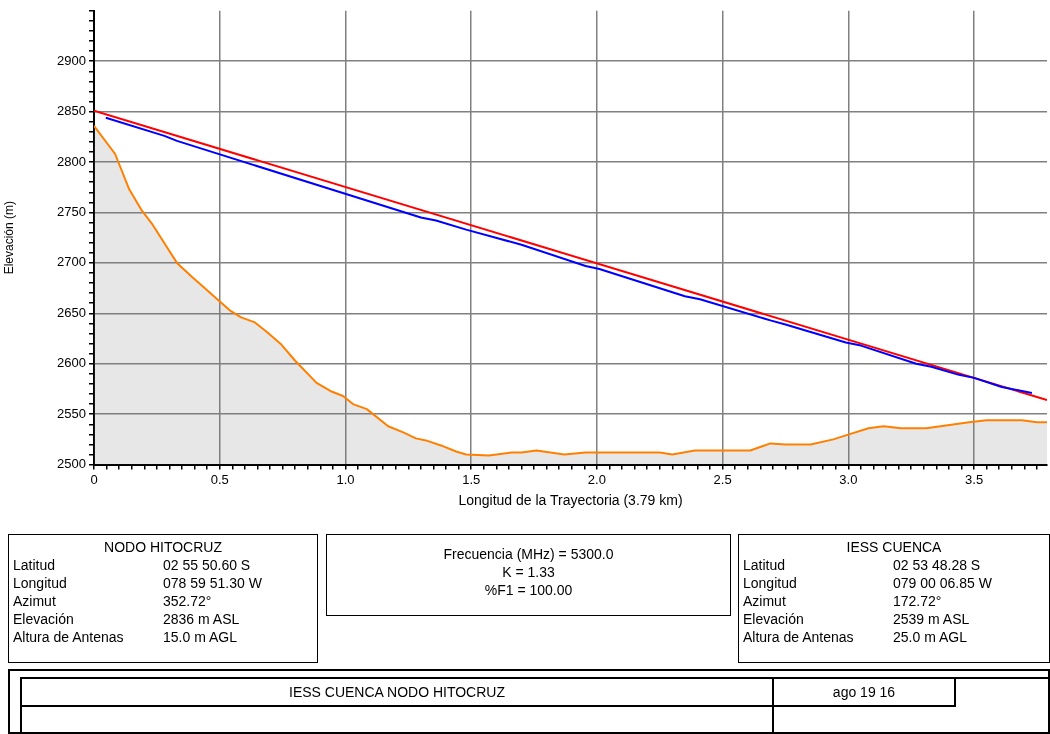 Image resolution: width=1050 pixels, height=734 pixels. What do you see at coordinates (200, 637) in the screenshot?
I see `text: 15.0 m AGL` at bounding box center [200, 637].